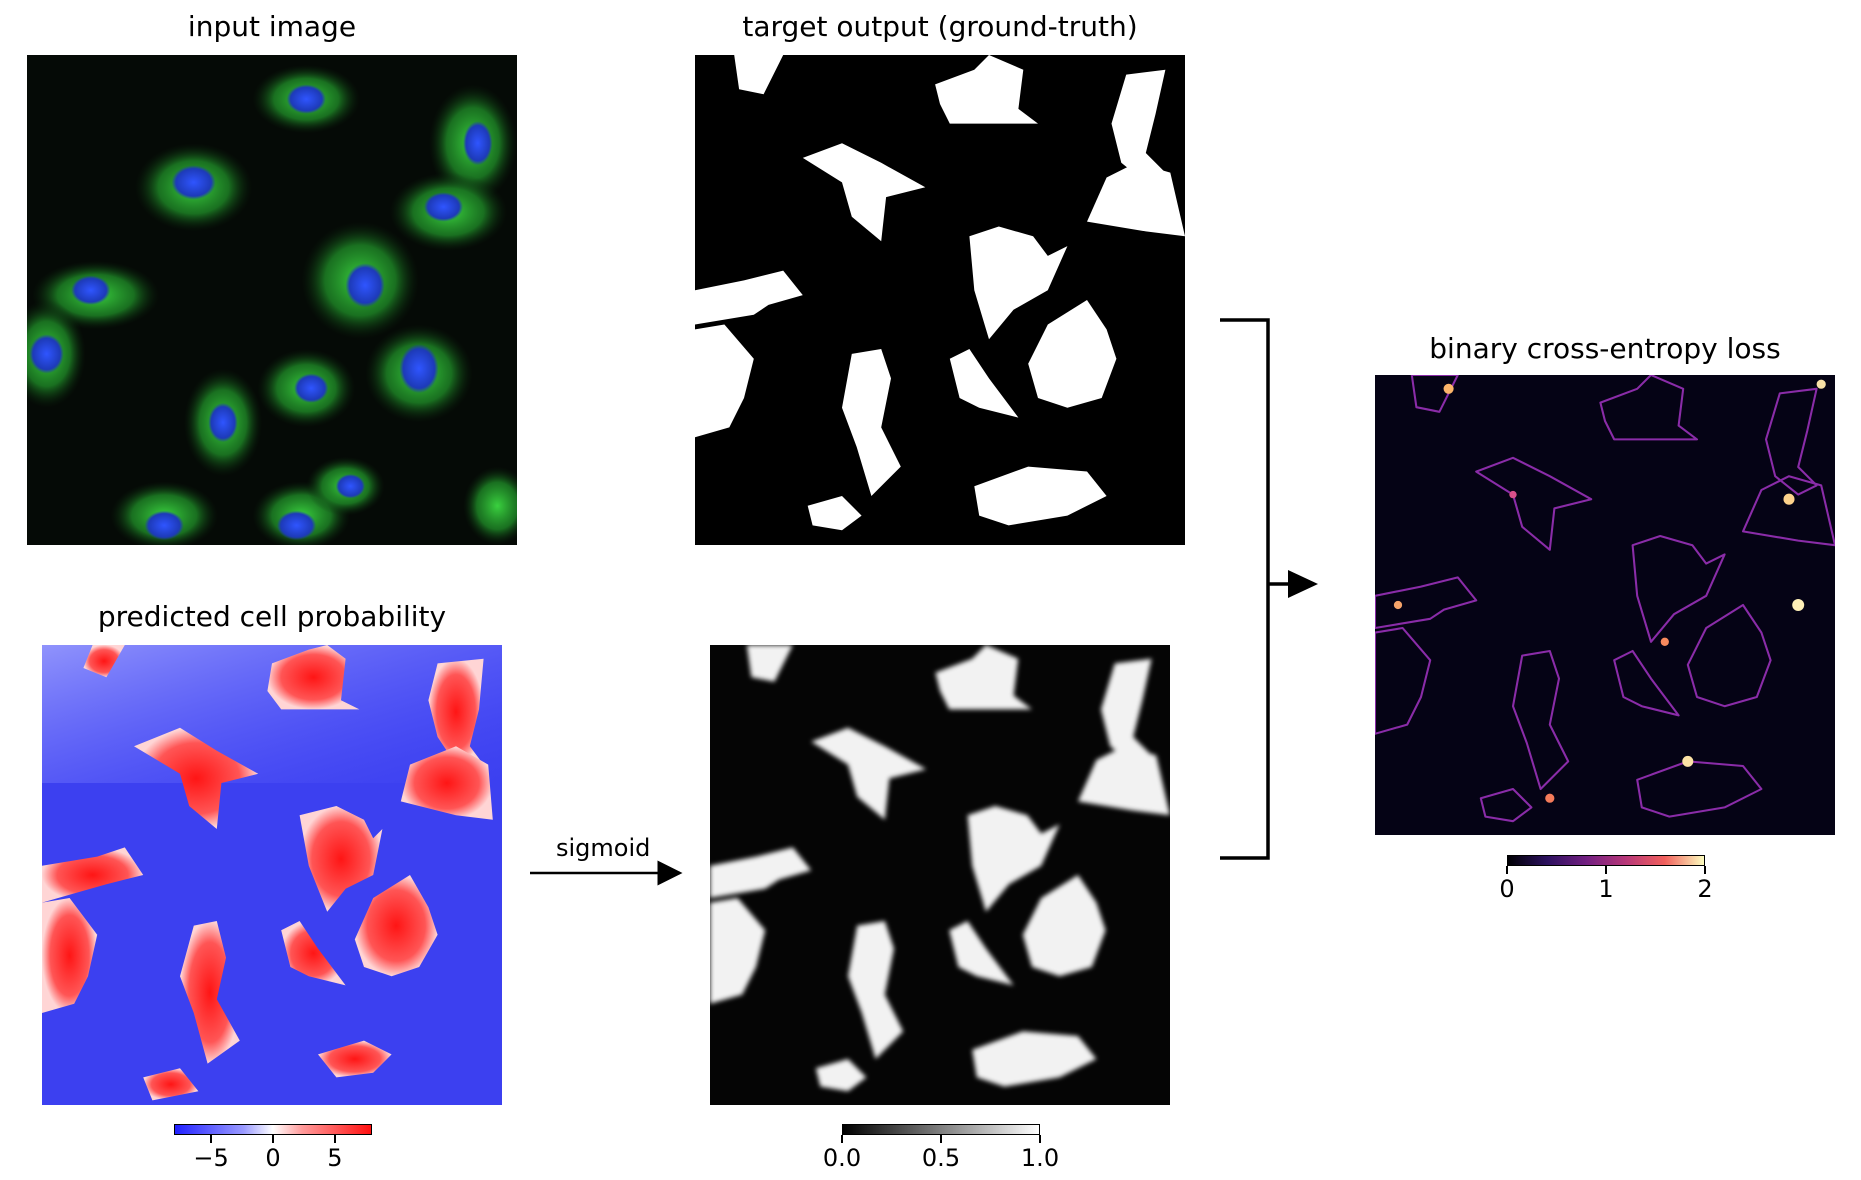  I want to click on predicted-heatmap-svg, so click(272, 873).